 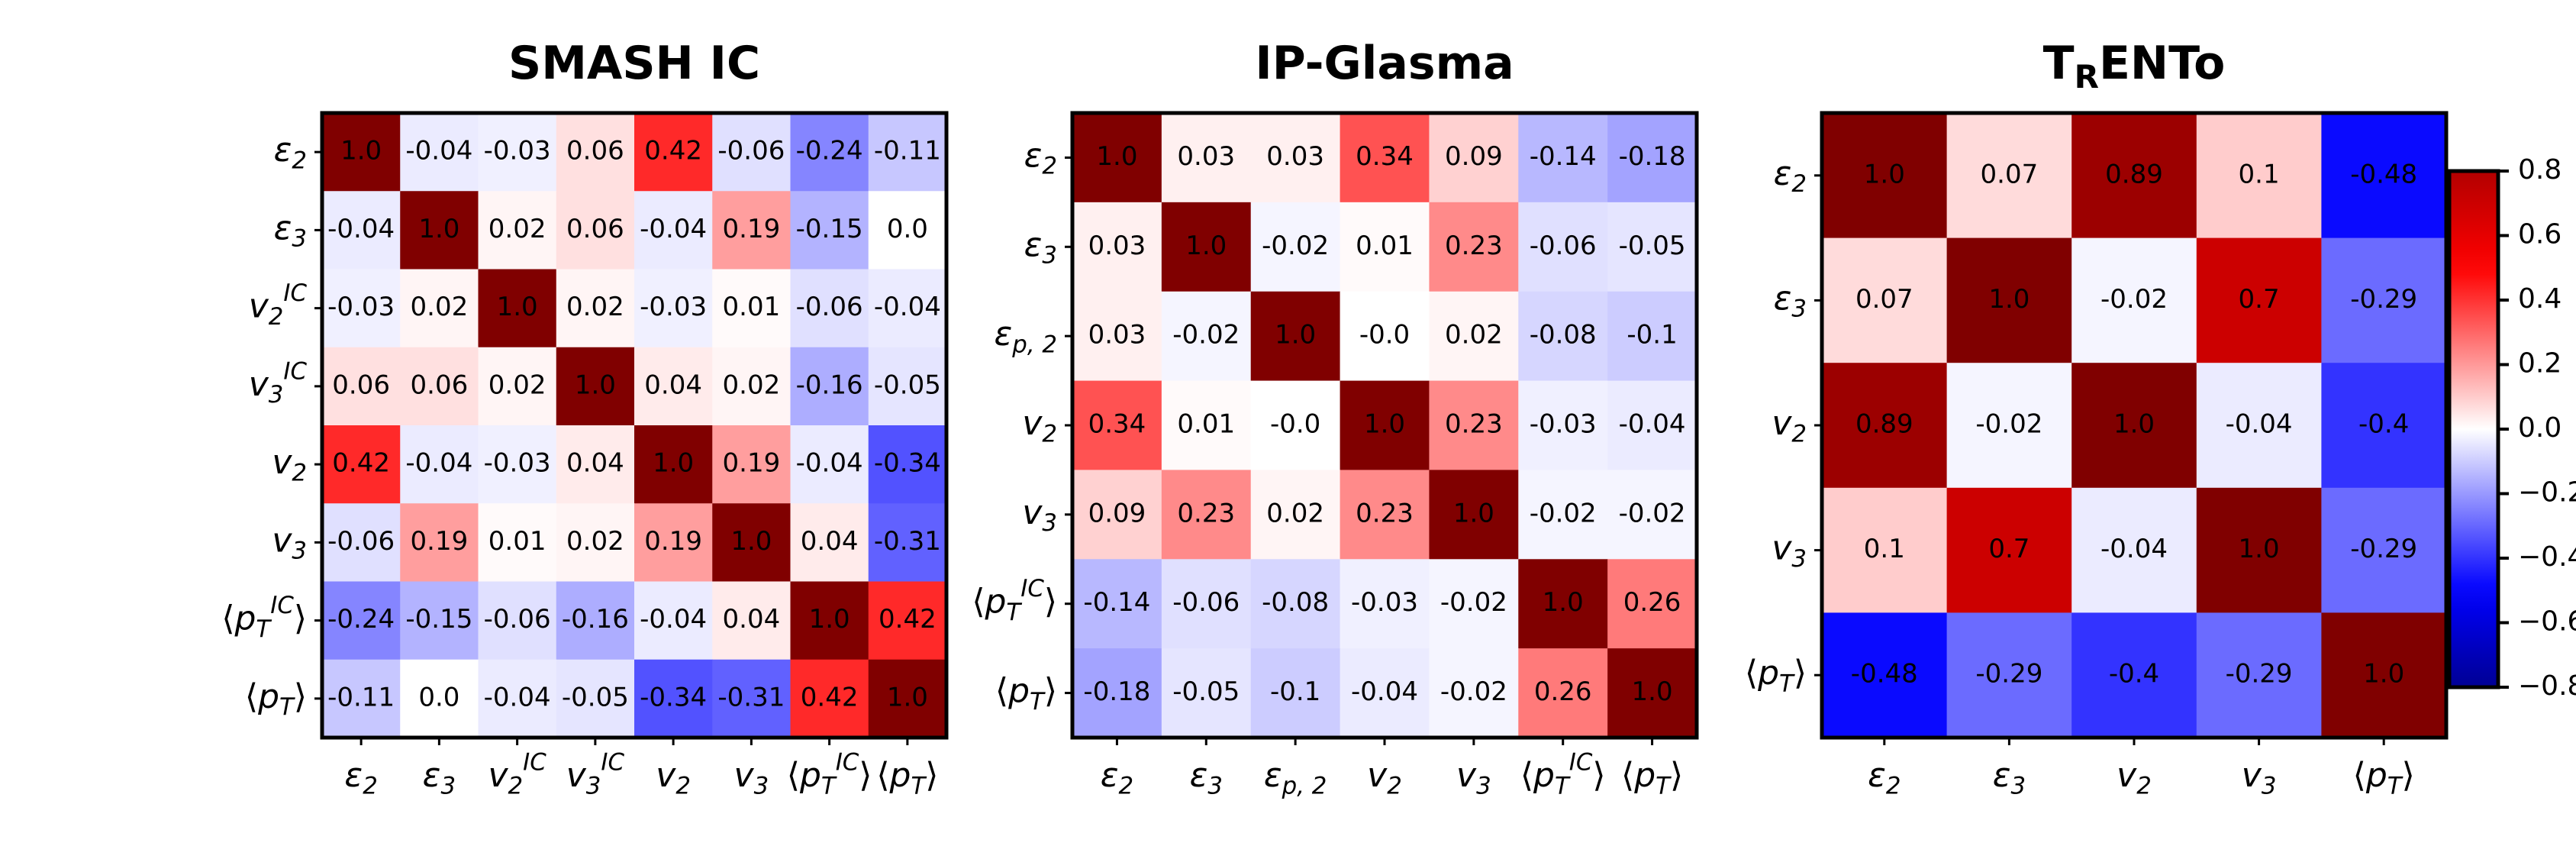 I want to click on cell-label: 0.06, so click(x=440, y=385).